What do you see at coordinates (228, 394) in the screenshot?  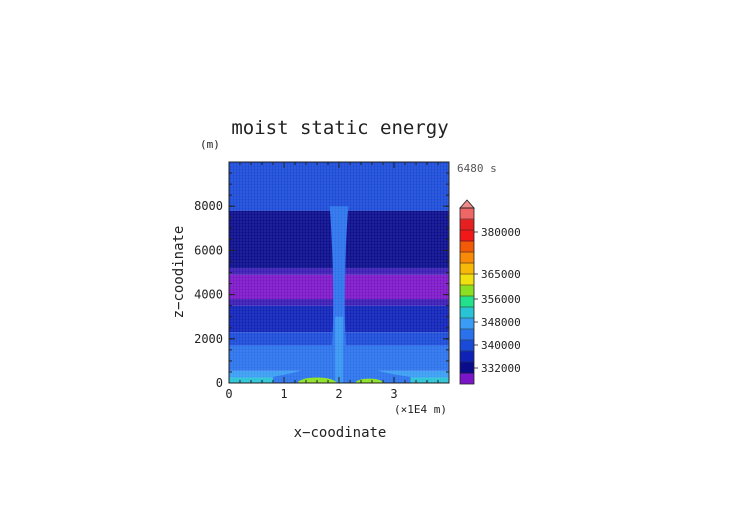 I see `x-tick-label: 0` at bounding box center [228, 394].